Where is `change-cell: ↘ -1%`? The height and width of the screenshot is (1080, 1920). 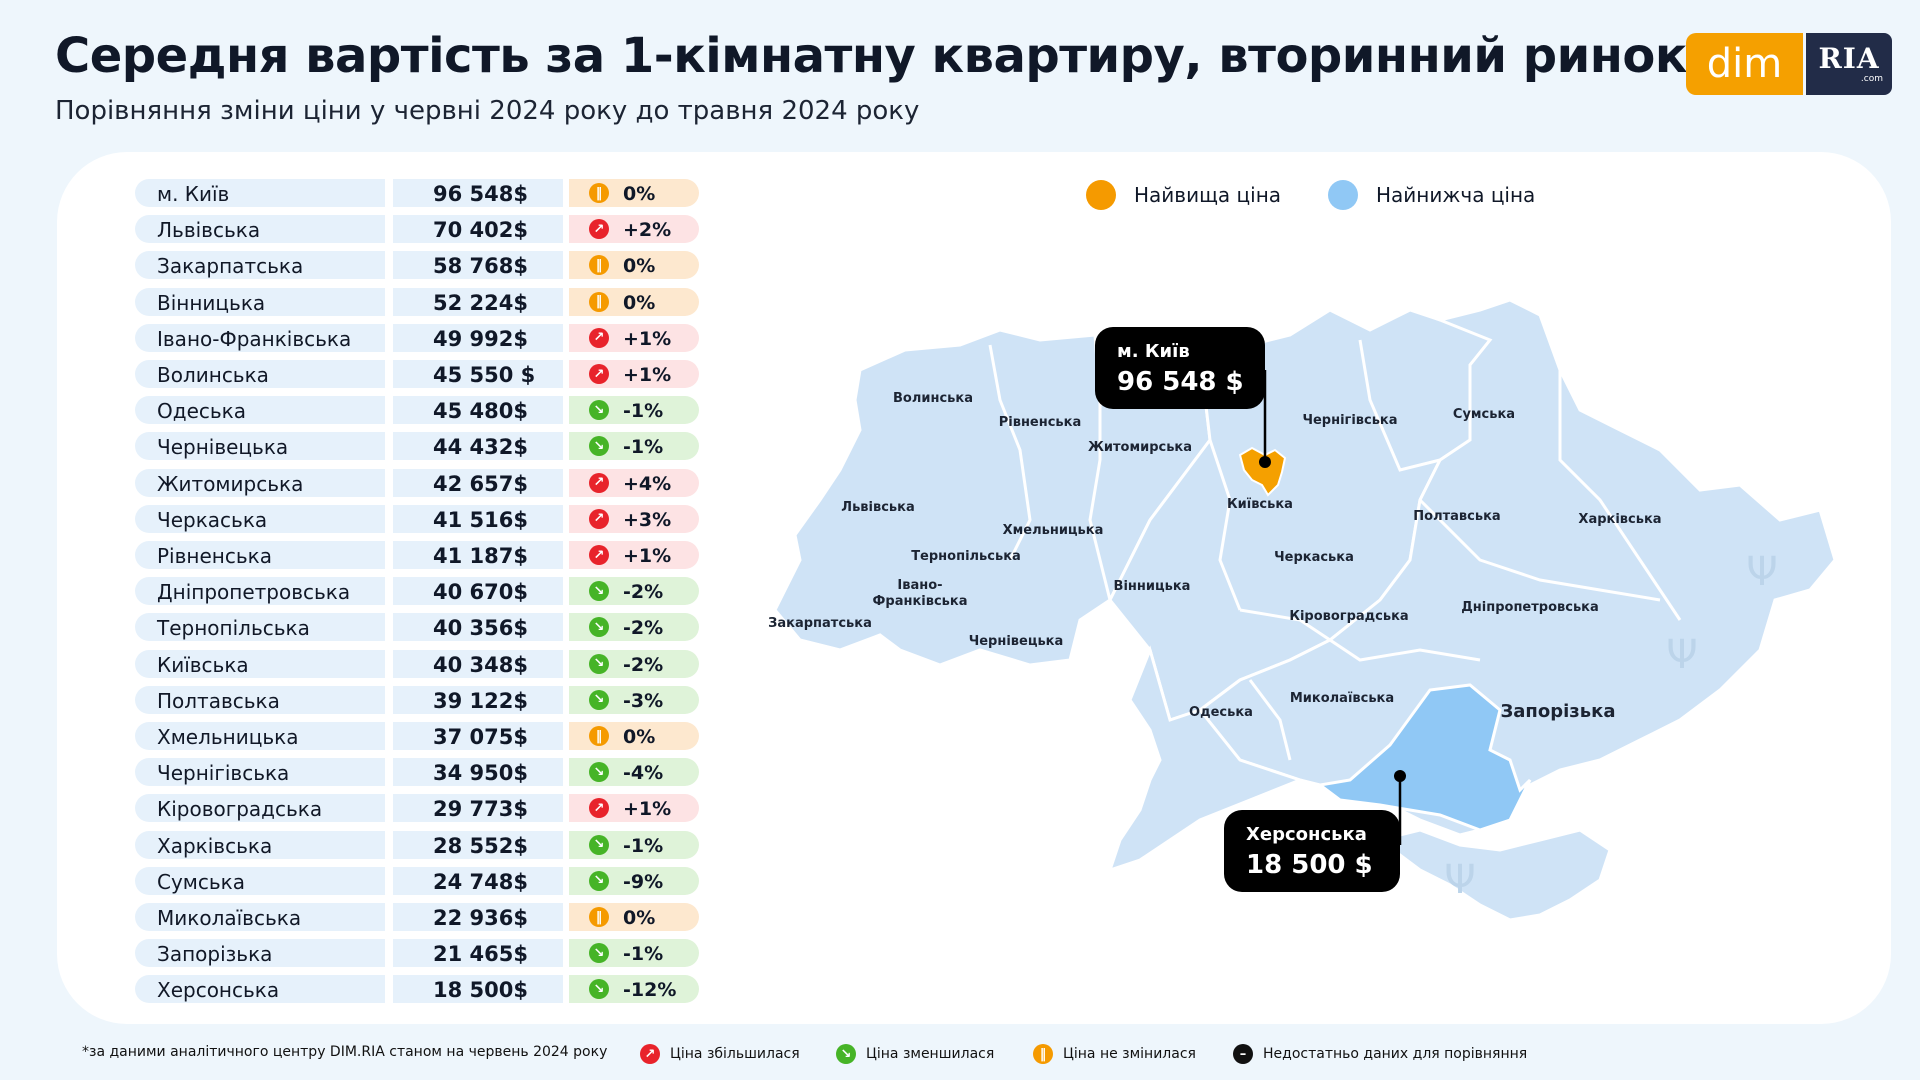 change-cell: ↘ -1% is located at coordinates (634, 410).